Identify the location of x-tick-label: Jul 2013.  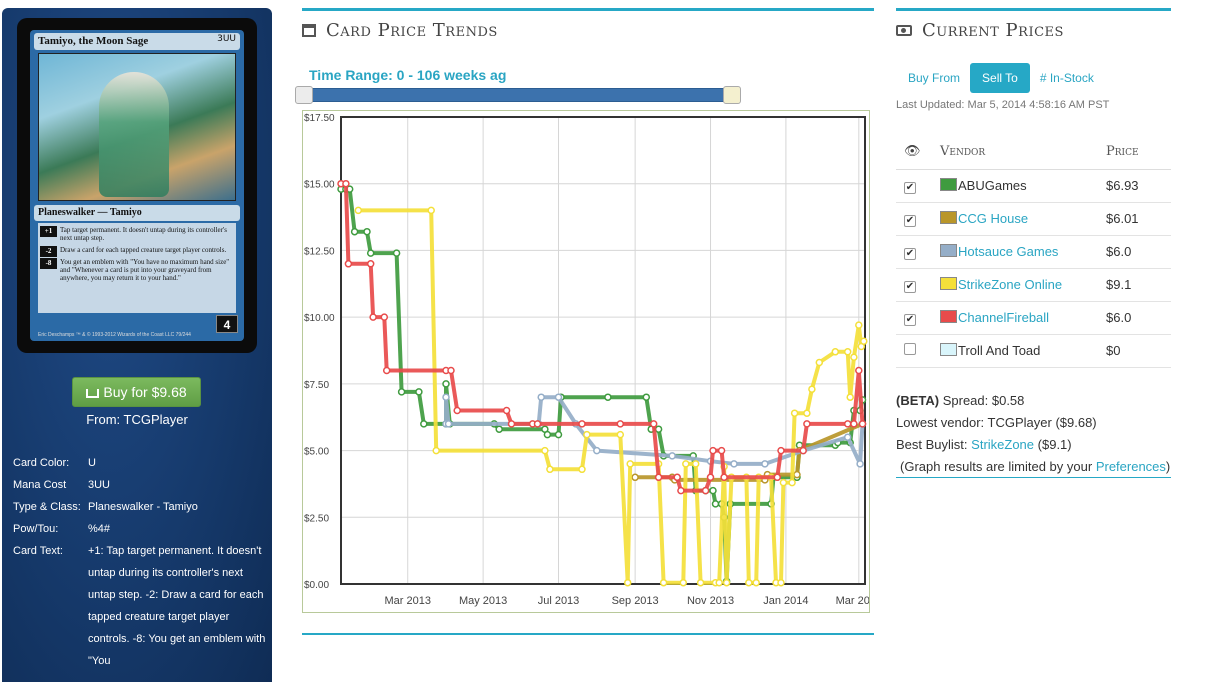
(559, 601).